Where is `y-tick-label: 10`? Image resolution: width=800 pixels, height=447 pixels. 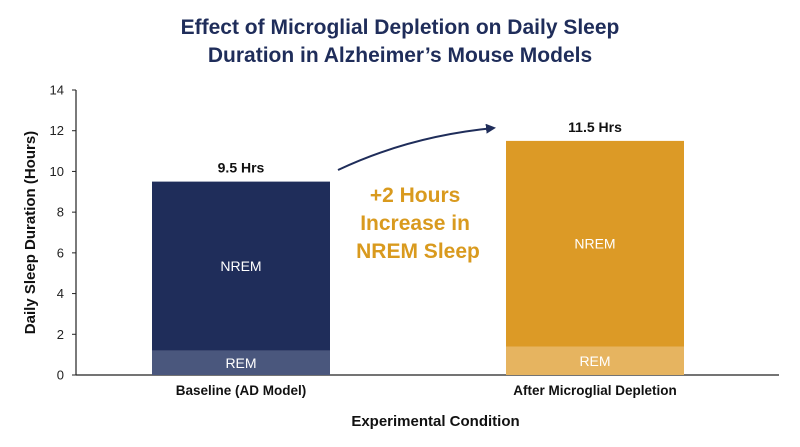 y-tick-label: 10 is located at coordinates (57, 171).